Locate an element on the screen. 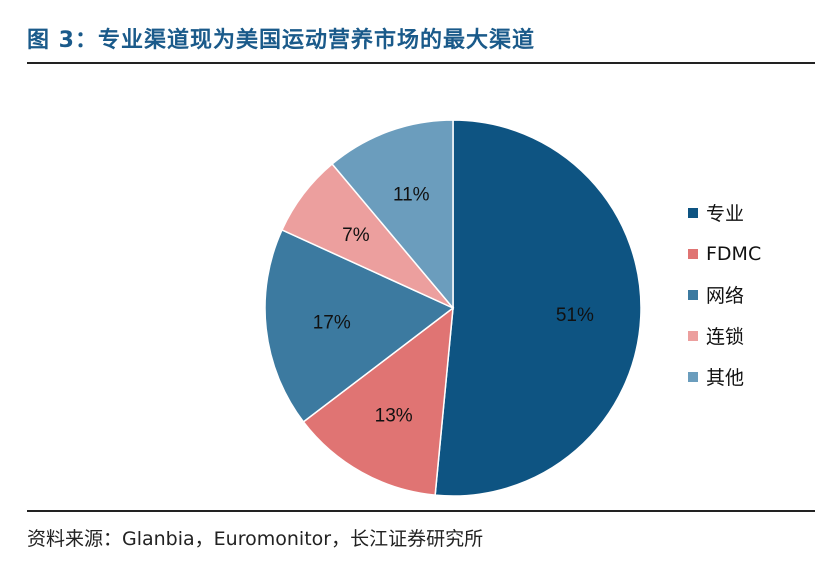 The width and height of the screenshot is (840, 582). legend-item-1: 专业 is located at coordinates (724, 212).